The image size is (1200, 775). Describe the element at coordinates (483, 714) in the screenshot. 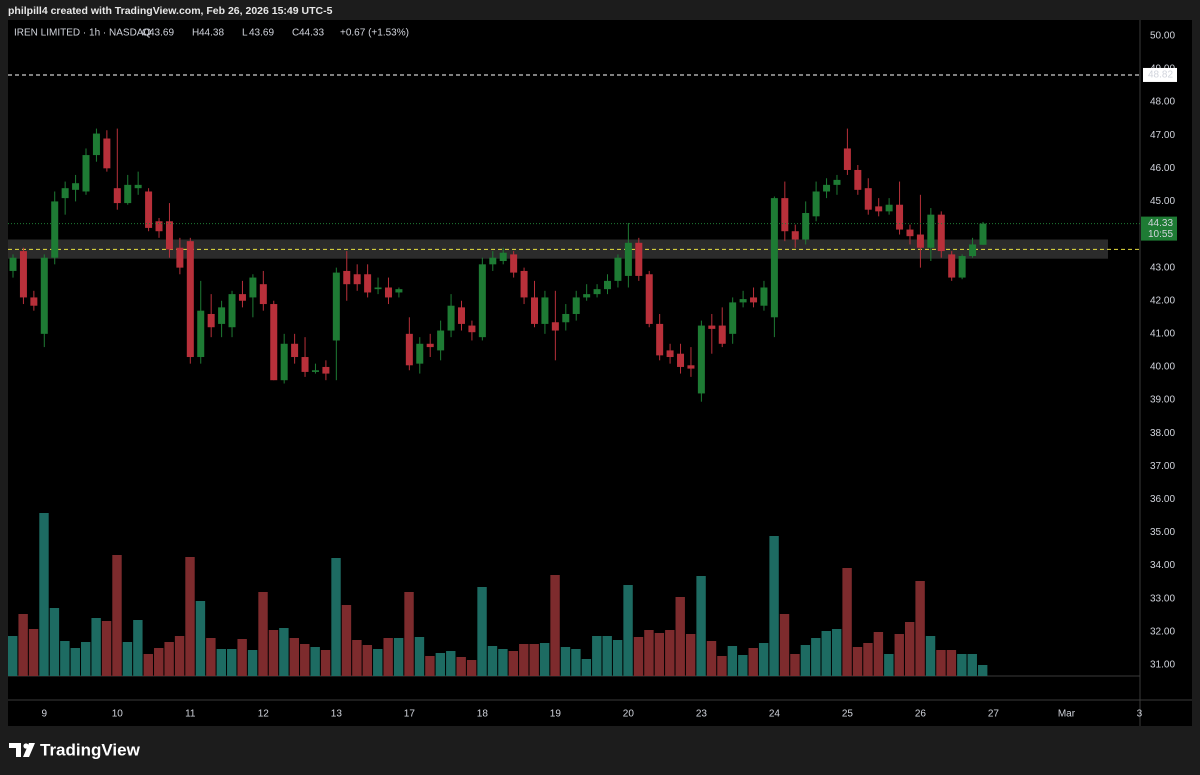

I see `x-tick-label: 18` at that location.